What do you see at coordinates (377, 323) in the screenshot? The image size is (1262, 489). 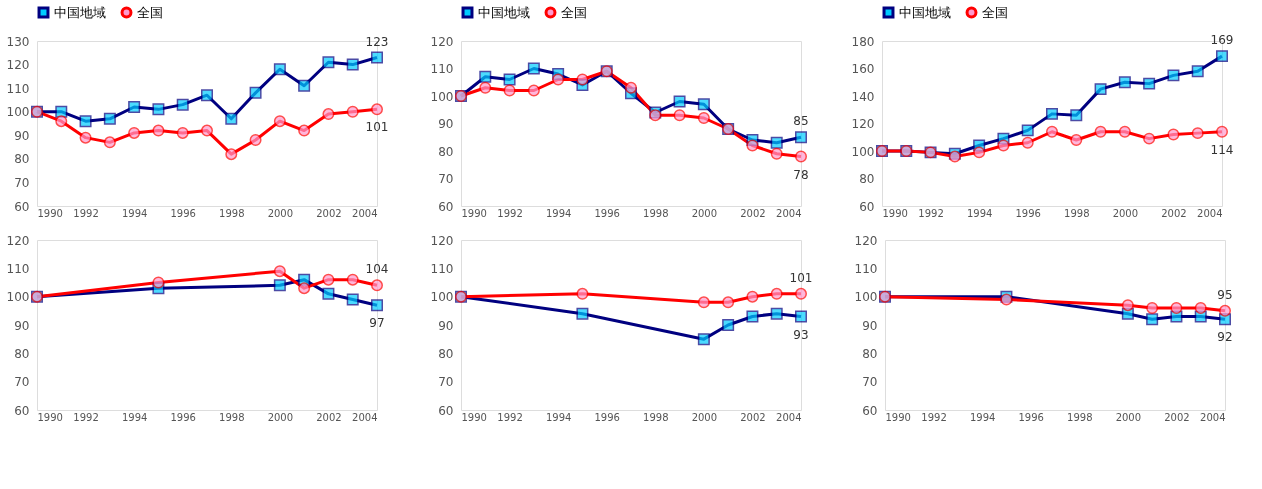 I see `data-label: 97` at bounding box center [377, 323].